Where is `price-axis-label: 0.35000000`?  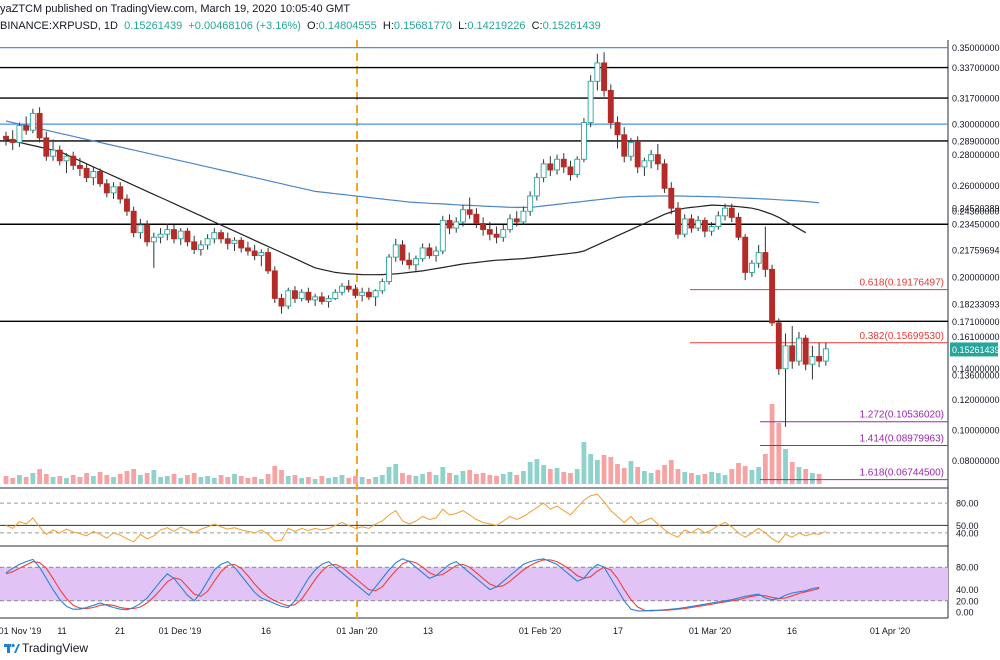 price-axis-label: 0.35000000 is located at coordinates (976, 48).